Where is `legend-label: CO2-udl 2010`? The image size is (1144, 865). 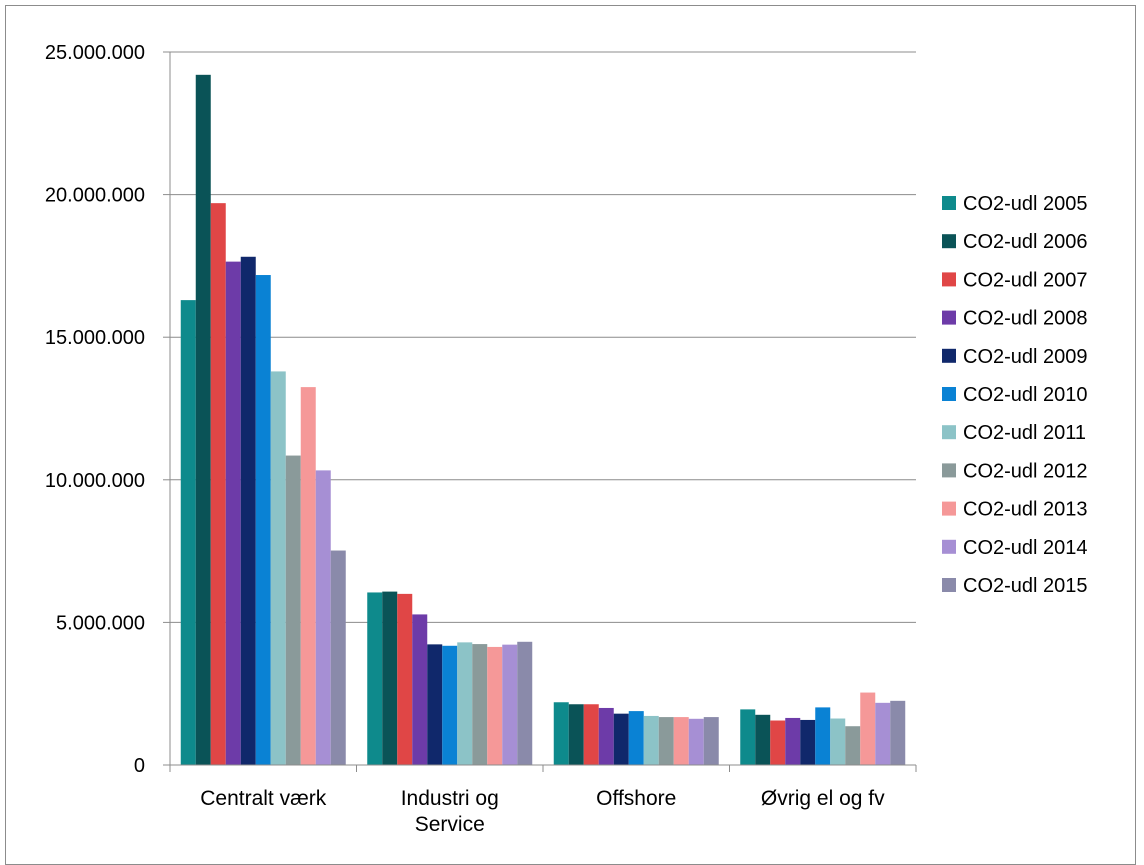
legend-label: CO2-udl 2010 is located at coordinates (1025, 395).